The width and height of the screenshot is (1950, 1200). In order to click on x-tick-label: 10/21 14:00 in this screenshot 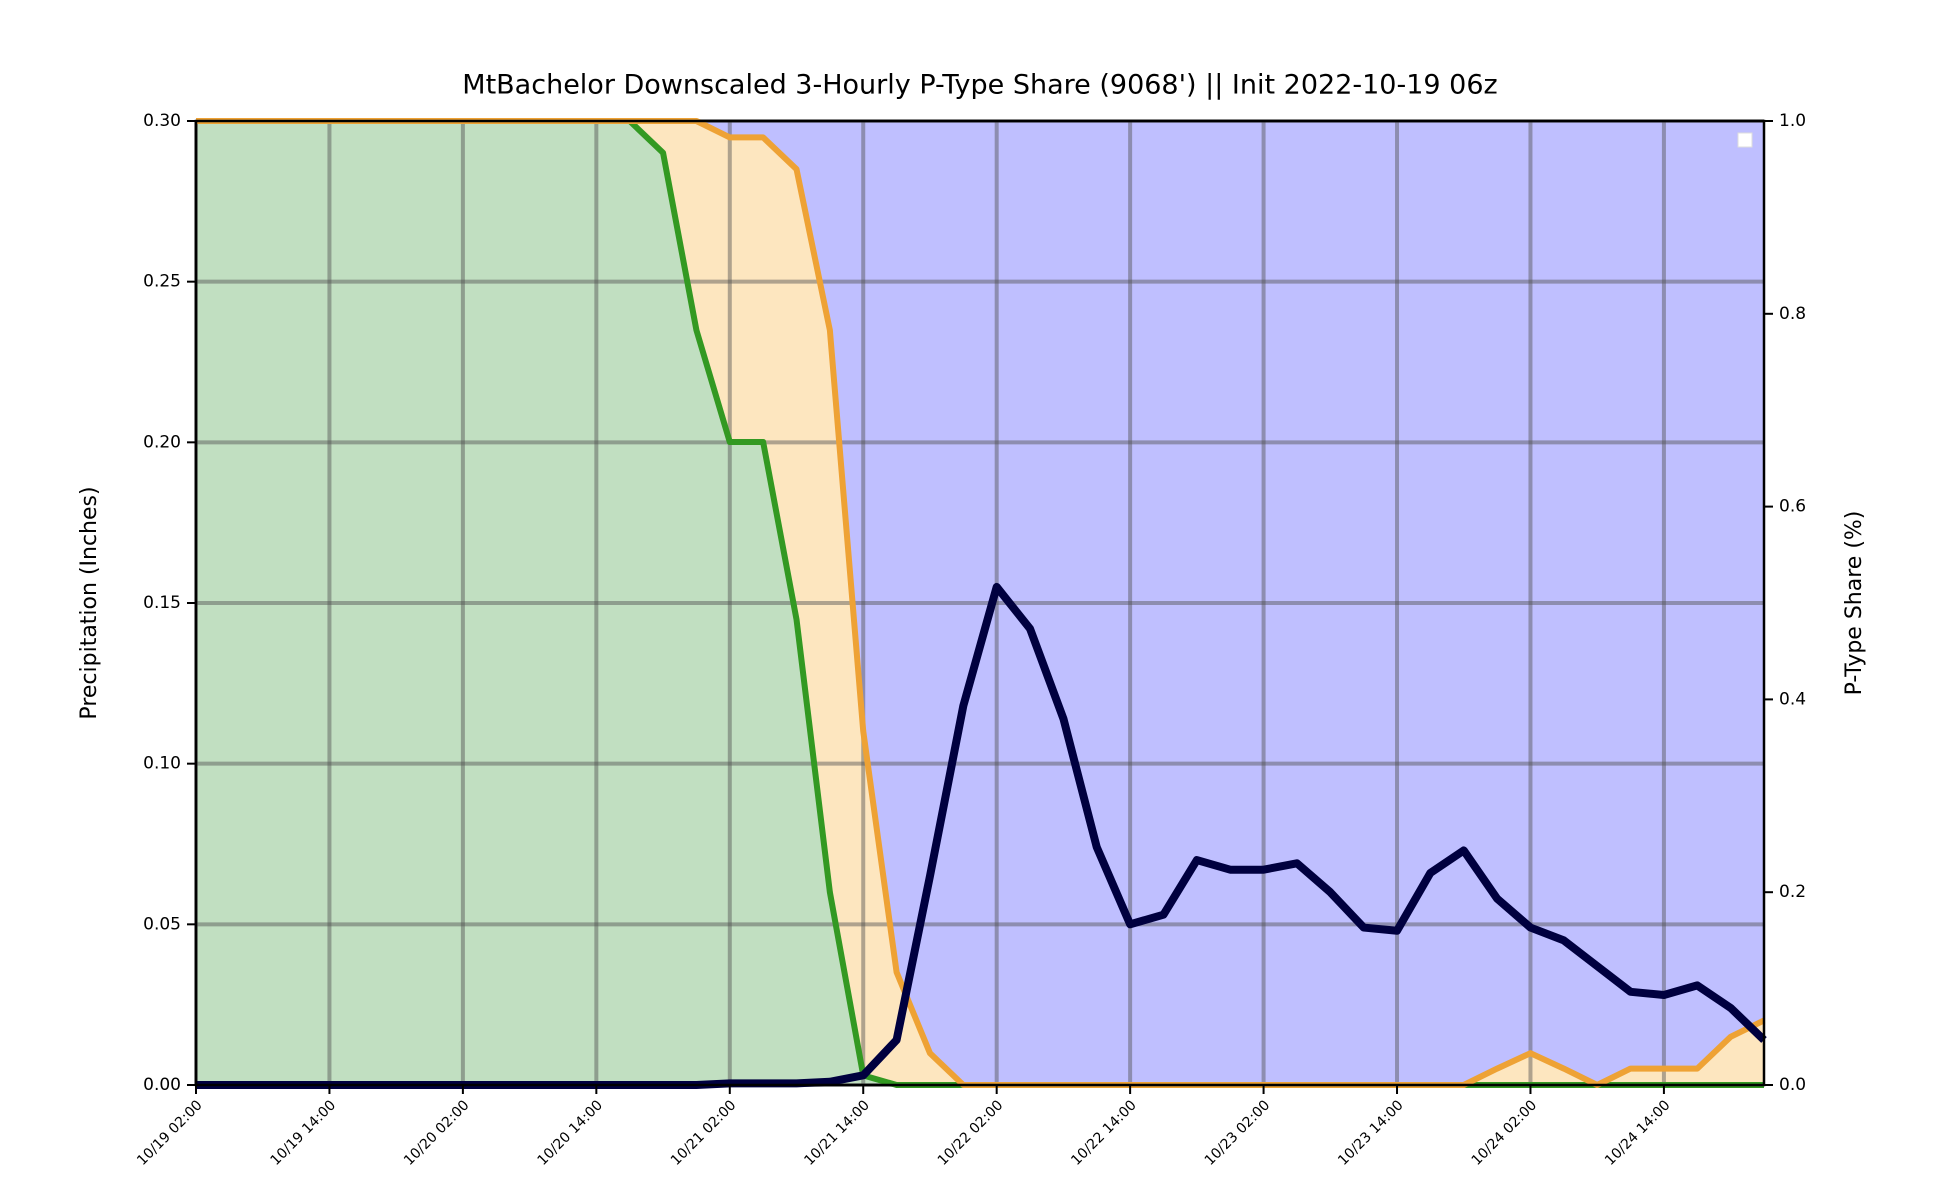, I will do `click(837, 1133)`.